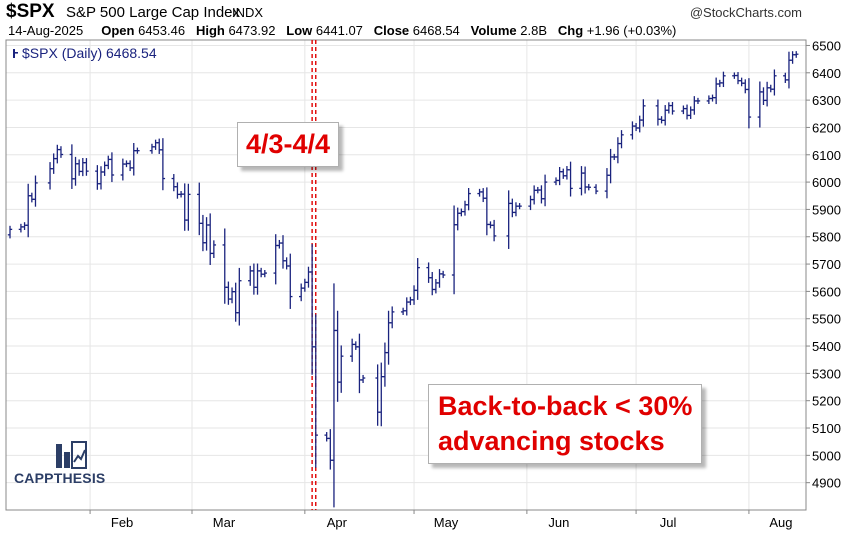  Describe the element at coordinates (826, 455) in the screenshot. I see `y-tick-label: 5000` at that location.